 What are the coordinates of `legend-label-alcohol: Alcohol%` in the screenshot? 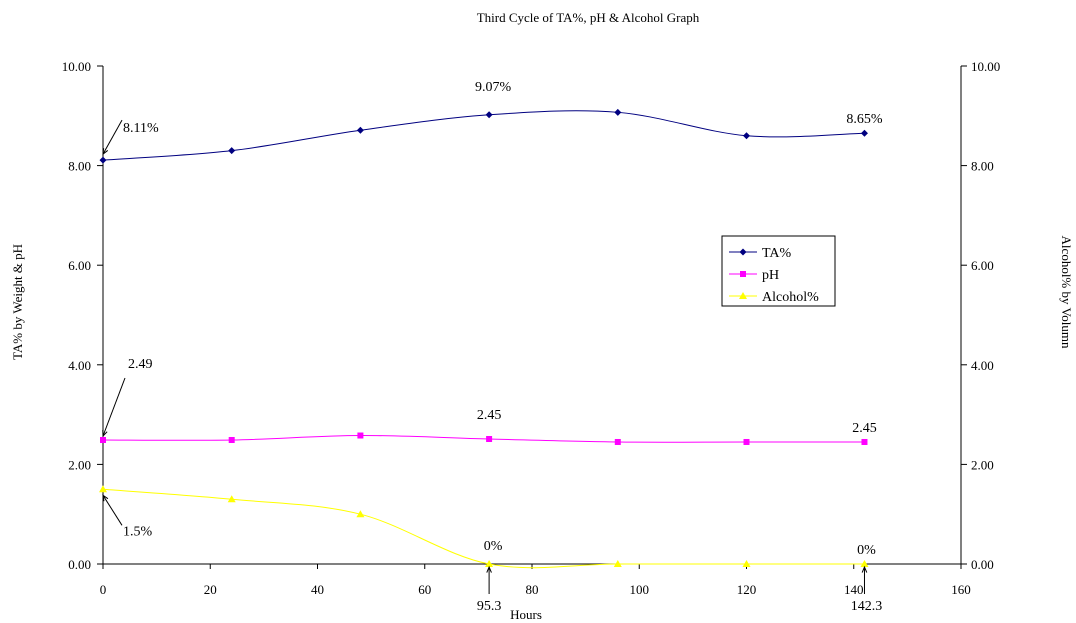 It's located at (790, 297).